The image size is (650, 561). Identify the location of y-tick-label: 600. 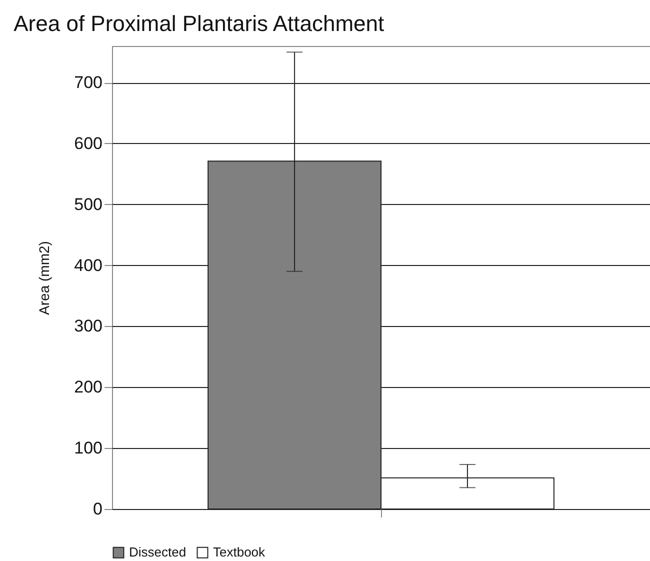
(88, 143).